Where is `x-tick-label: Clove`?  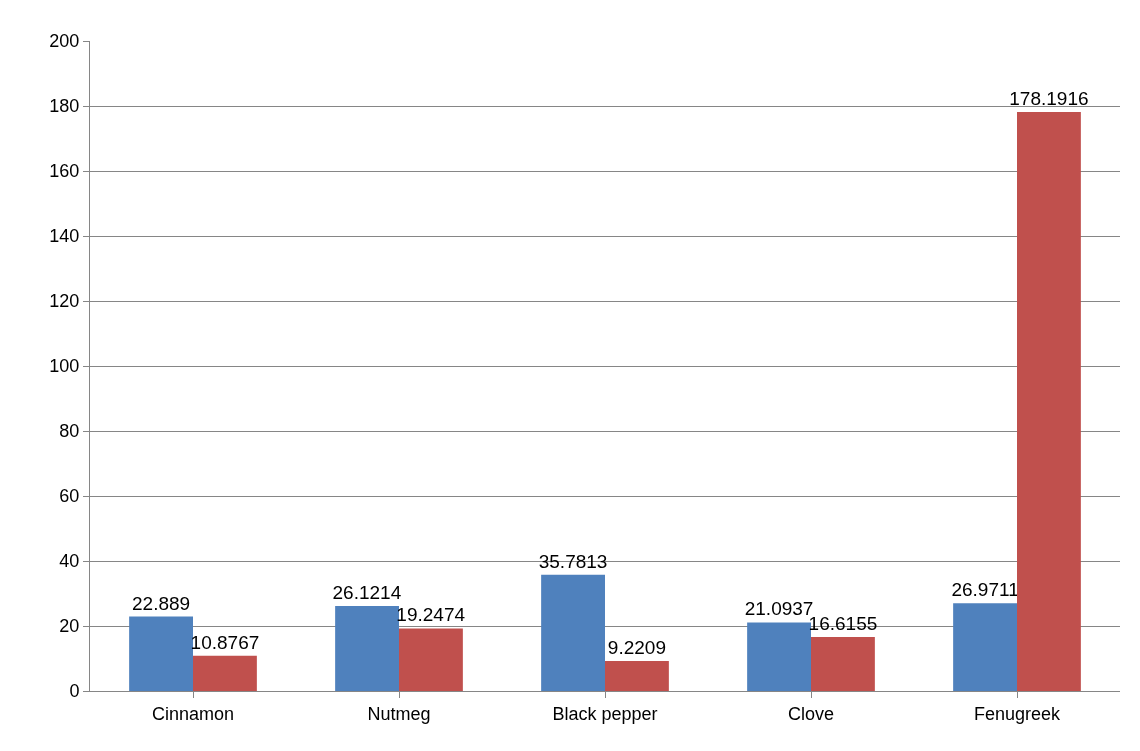
x-tick-label: Clove is located at coordinates (811, 713).